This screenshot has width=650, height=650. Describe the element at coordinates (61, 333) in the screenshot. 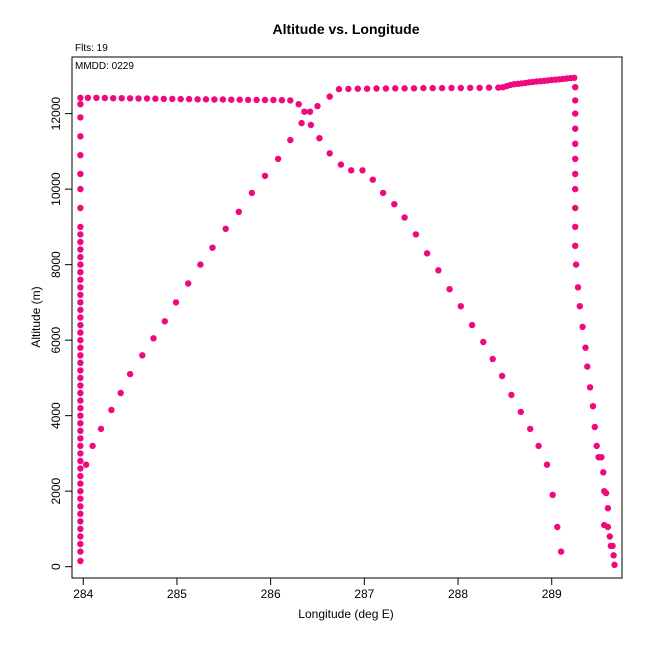

I see `y-axis: 0 2000 4000 6000 8000 10000 12000` at that location.